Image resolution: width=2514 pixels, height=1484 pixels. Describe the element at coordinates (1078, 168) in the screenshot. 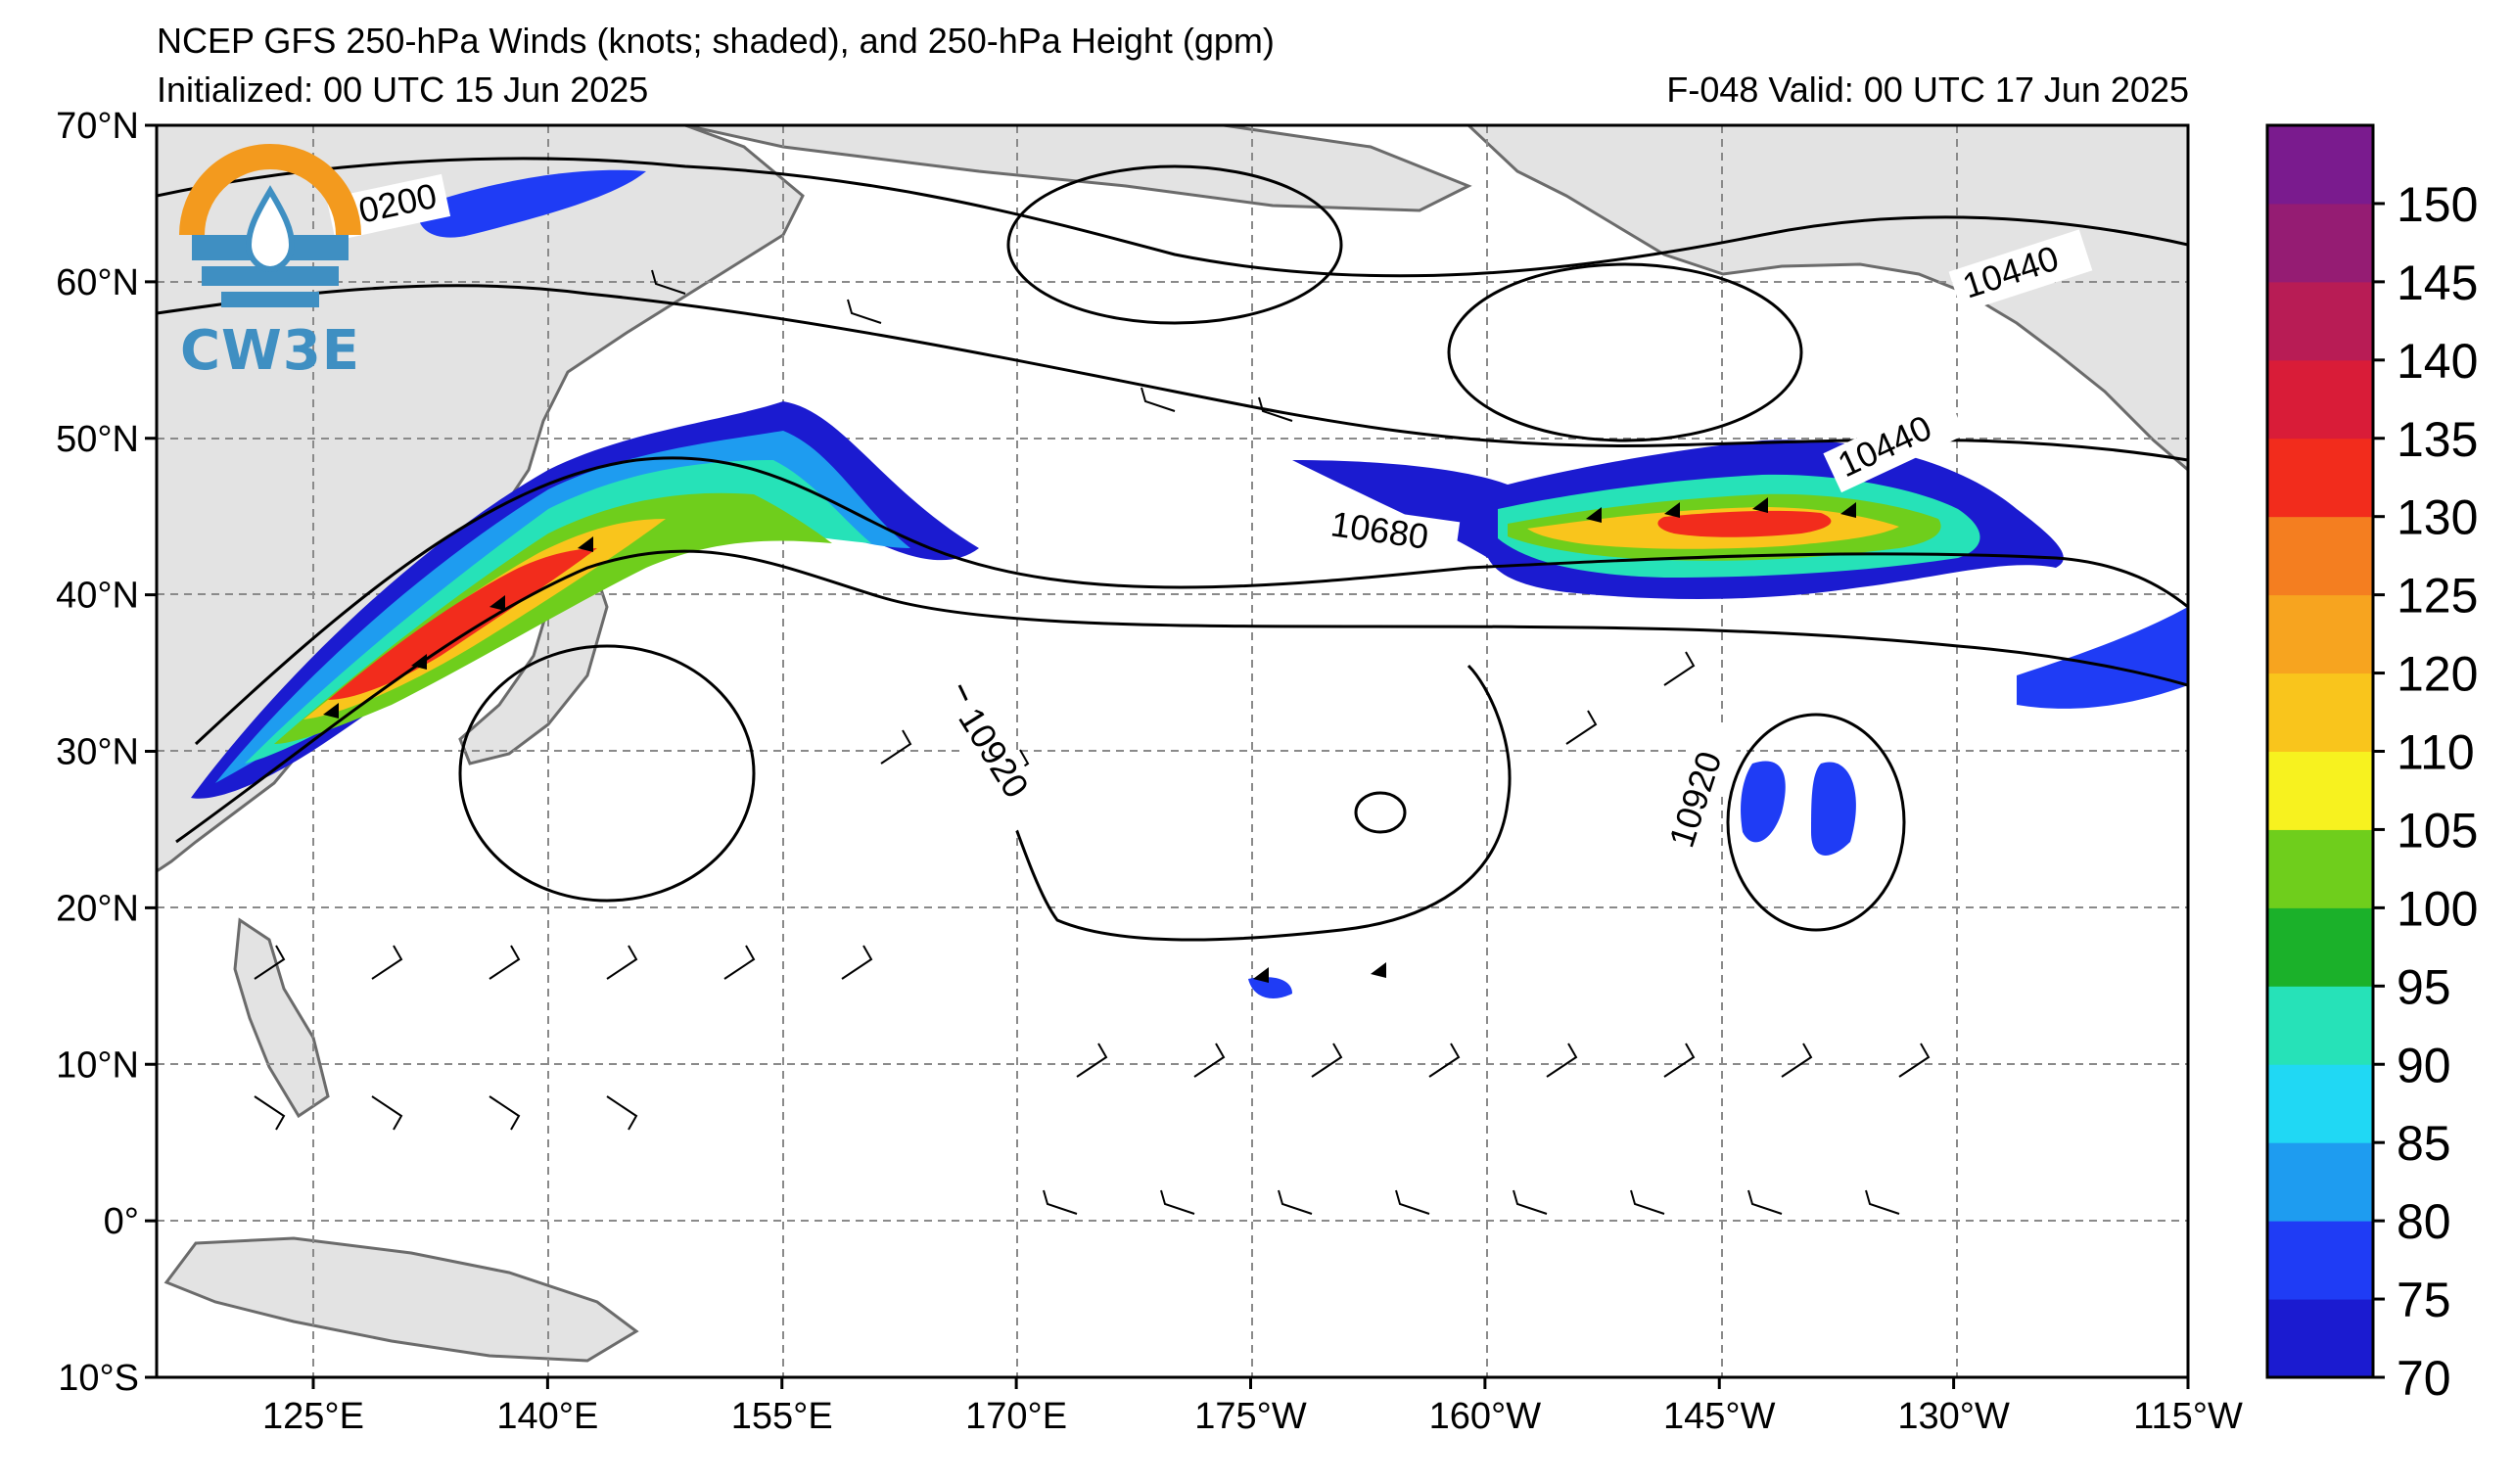

I see `siberia-land` at that location.